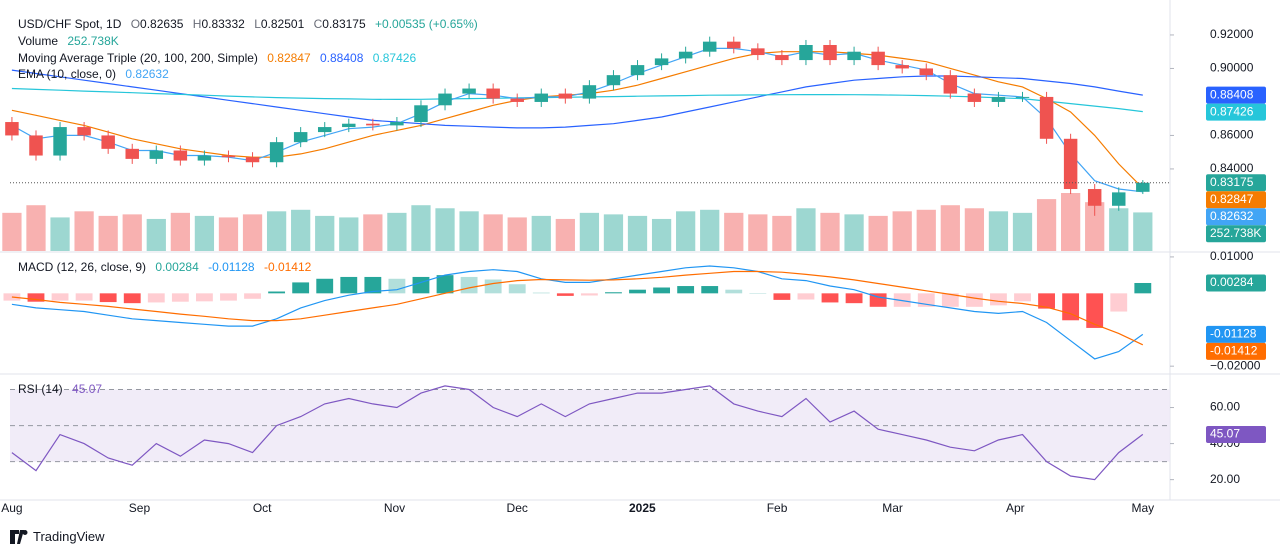  I want to click on y-tick-label: 0.92000, so click(1232, 34).